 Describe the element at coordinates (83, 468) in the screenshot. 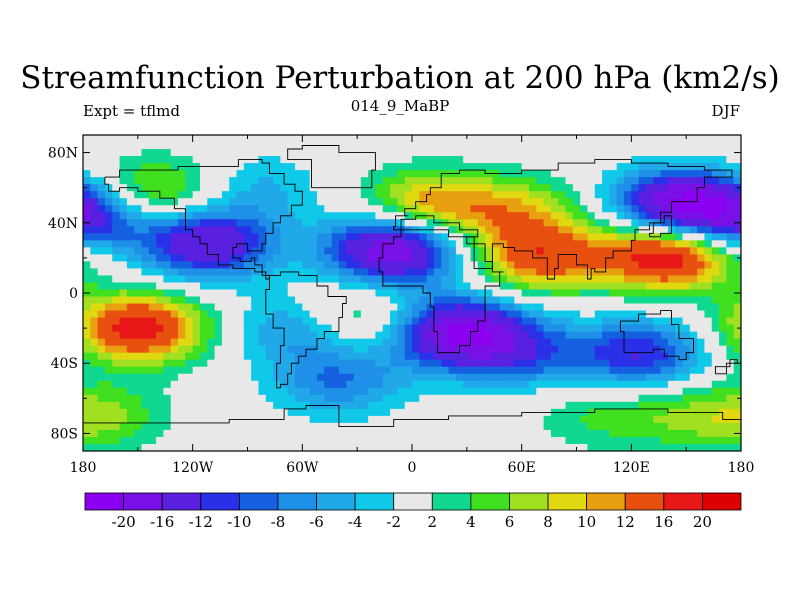

I see `x-tick-label: 180` at that location.